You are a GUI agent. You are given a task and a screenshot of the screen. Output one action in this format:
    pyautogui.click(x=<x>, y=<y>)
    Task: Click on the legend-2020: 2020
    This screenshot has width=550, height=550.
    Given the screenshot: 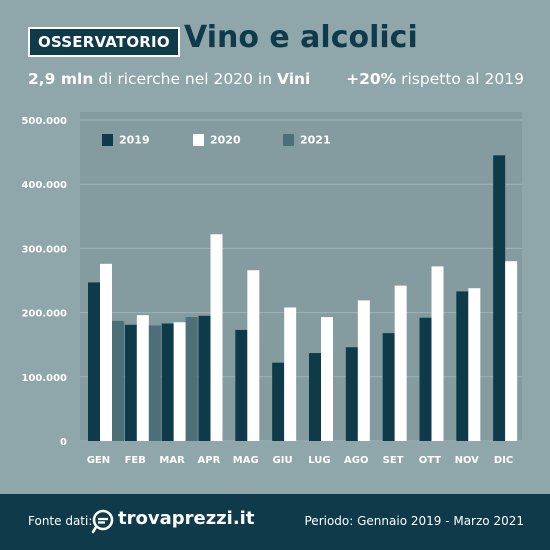 What is the action you would take?
    pyautogui.click(x=217, y=140)
    